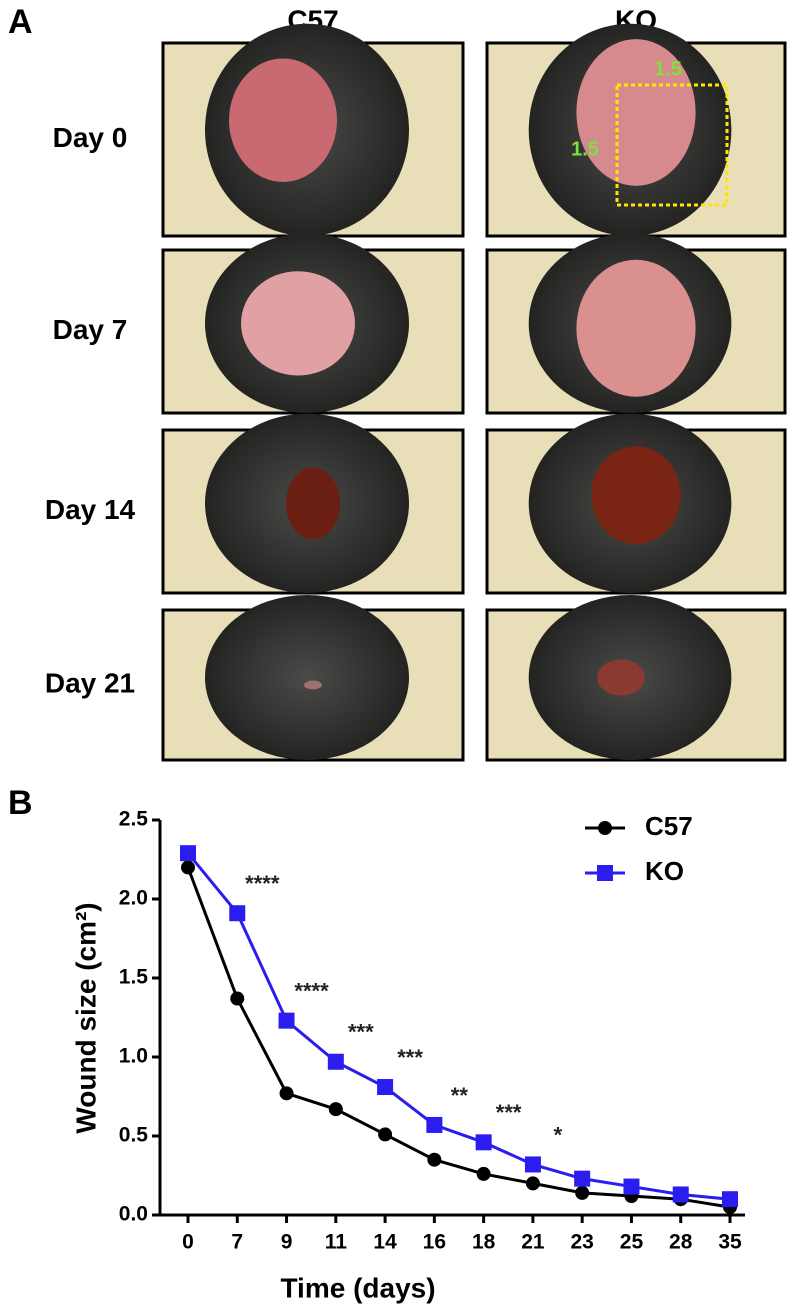 The image size is (788, 1315). What do you see at coordinates (134, 819) in the screenshot?
I see `y-tick-label: 2.5` at bounding box center [134, 819].